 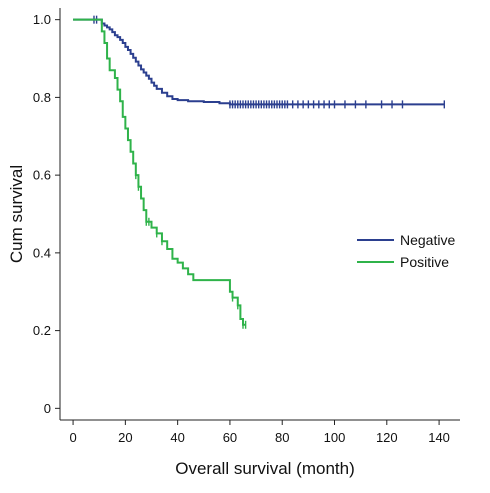 I want to click on x-tick-label: 140, so click(x=439, y=437).